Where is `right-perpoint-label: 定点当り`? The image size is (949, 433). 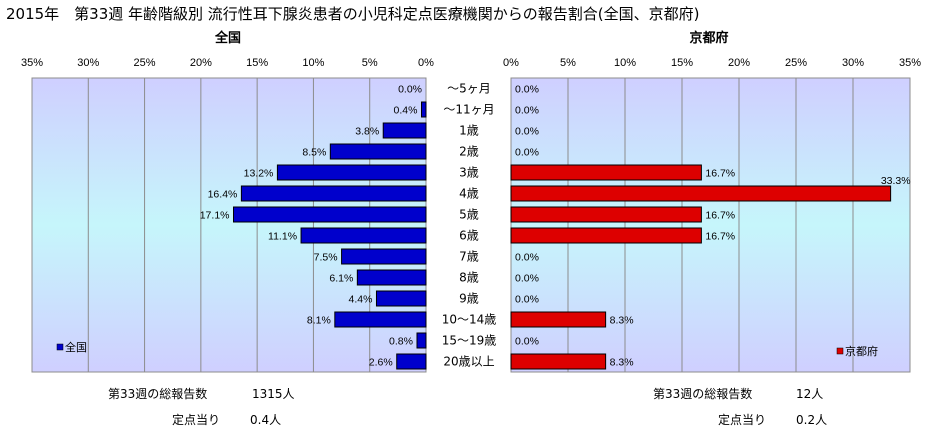
right-perpoint-label: 定点当り is located at coordinates (742, 419).